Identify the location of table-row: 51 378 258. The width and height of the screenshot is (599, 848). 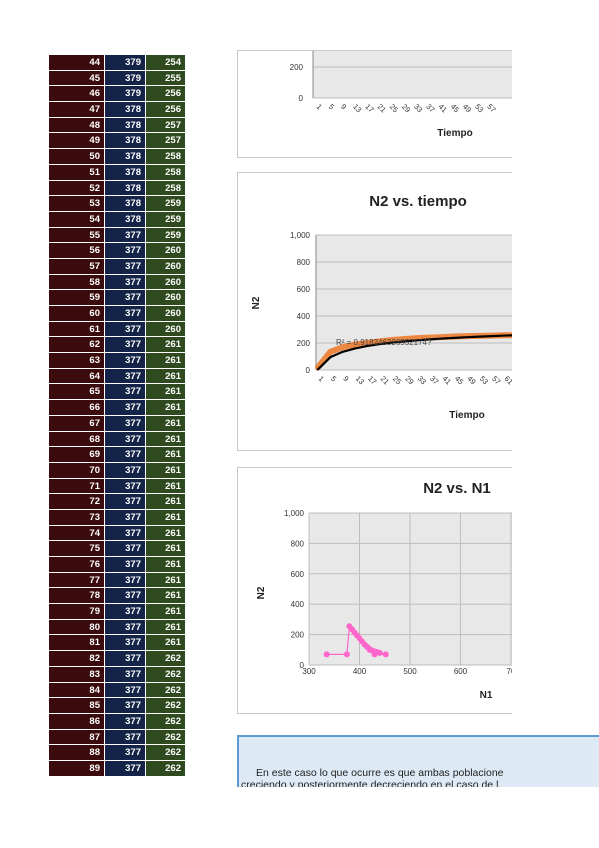
(117, 172).